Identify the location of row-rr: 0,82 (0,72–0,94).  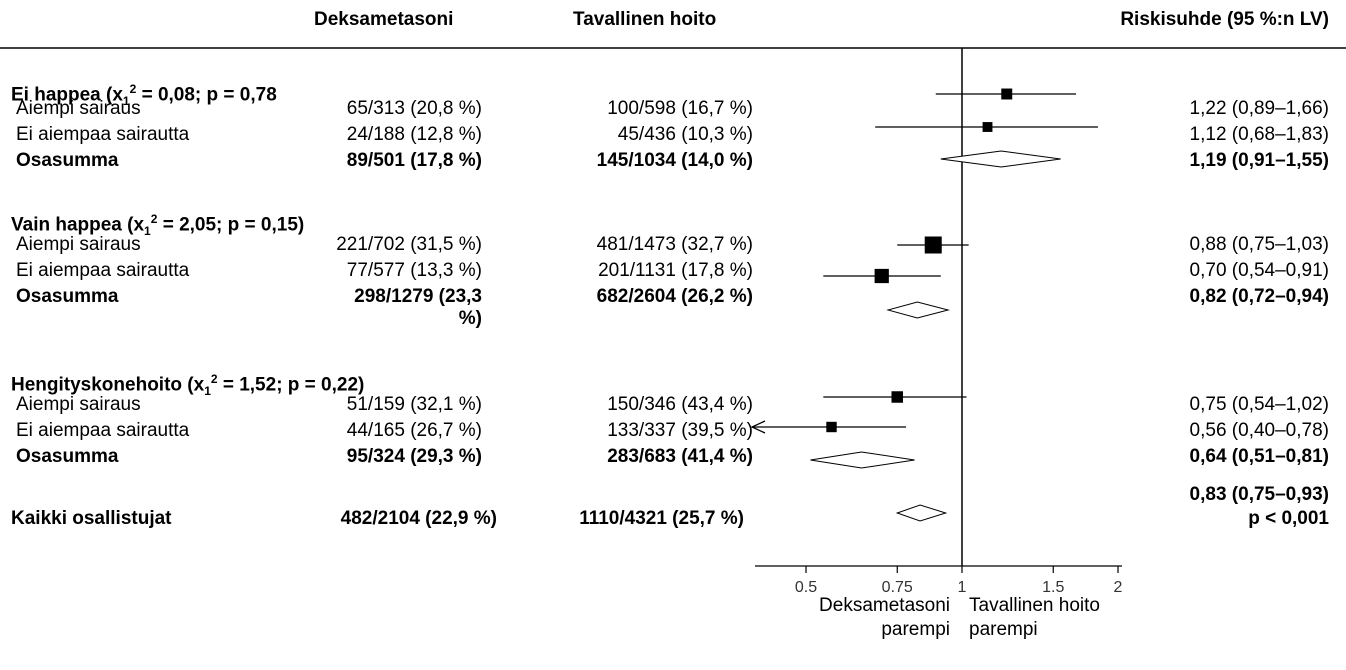
(1259, 296).